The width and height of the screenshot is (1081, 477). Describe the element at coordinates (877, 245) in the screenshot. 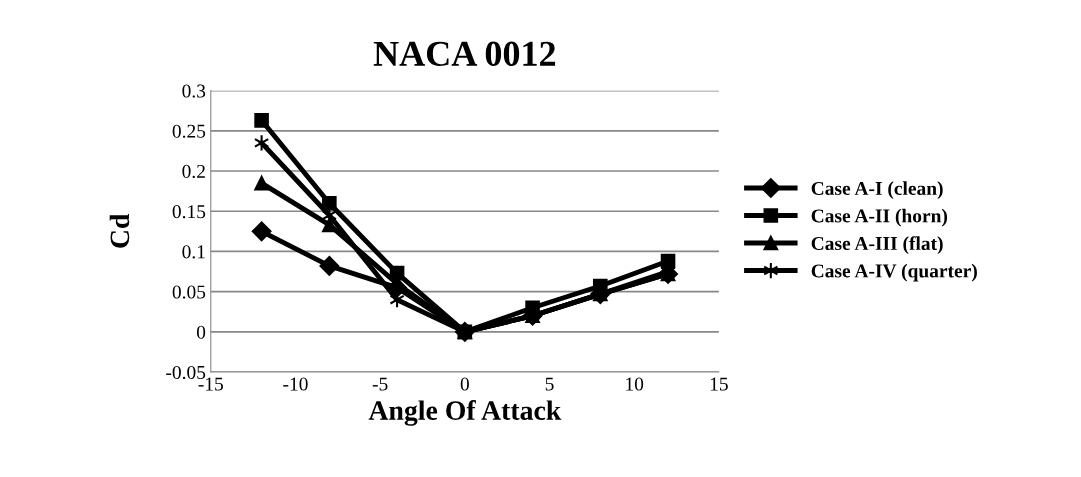

I see `legend-label: Case A-III (flat)` at that location.